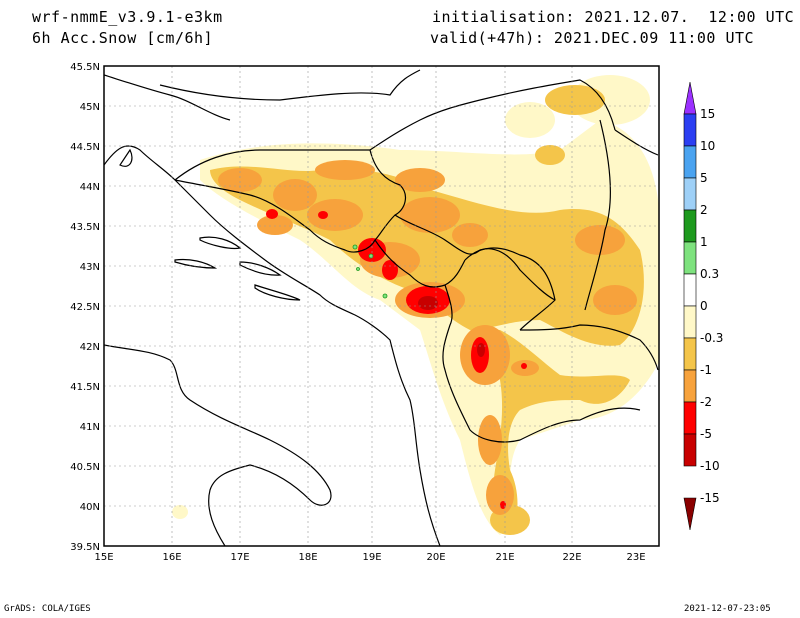 The width and height of the screenshot is (800, 618). What do you see at coordinates (85, 547) in the screenshot?
I see `lat-tick: 39.5N` at bounding box center [85, 547].